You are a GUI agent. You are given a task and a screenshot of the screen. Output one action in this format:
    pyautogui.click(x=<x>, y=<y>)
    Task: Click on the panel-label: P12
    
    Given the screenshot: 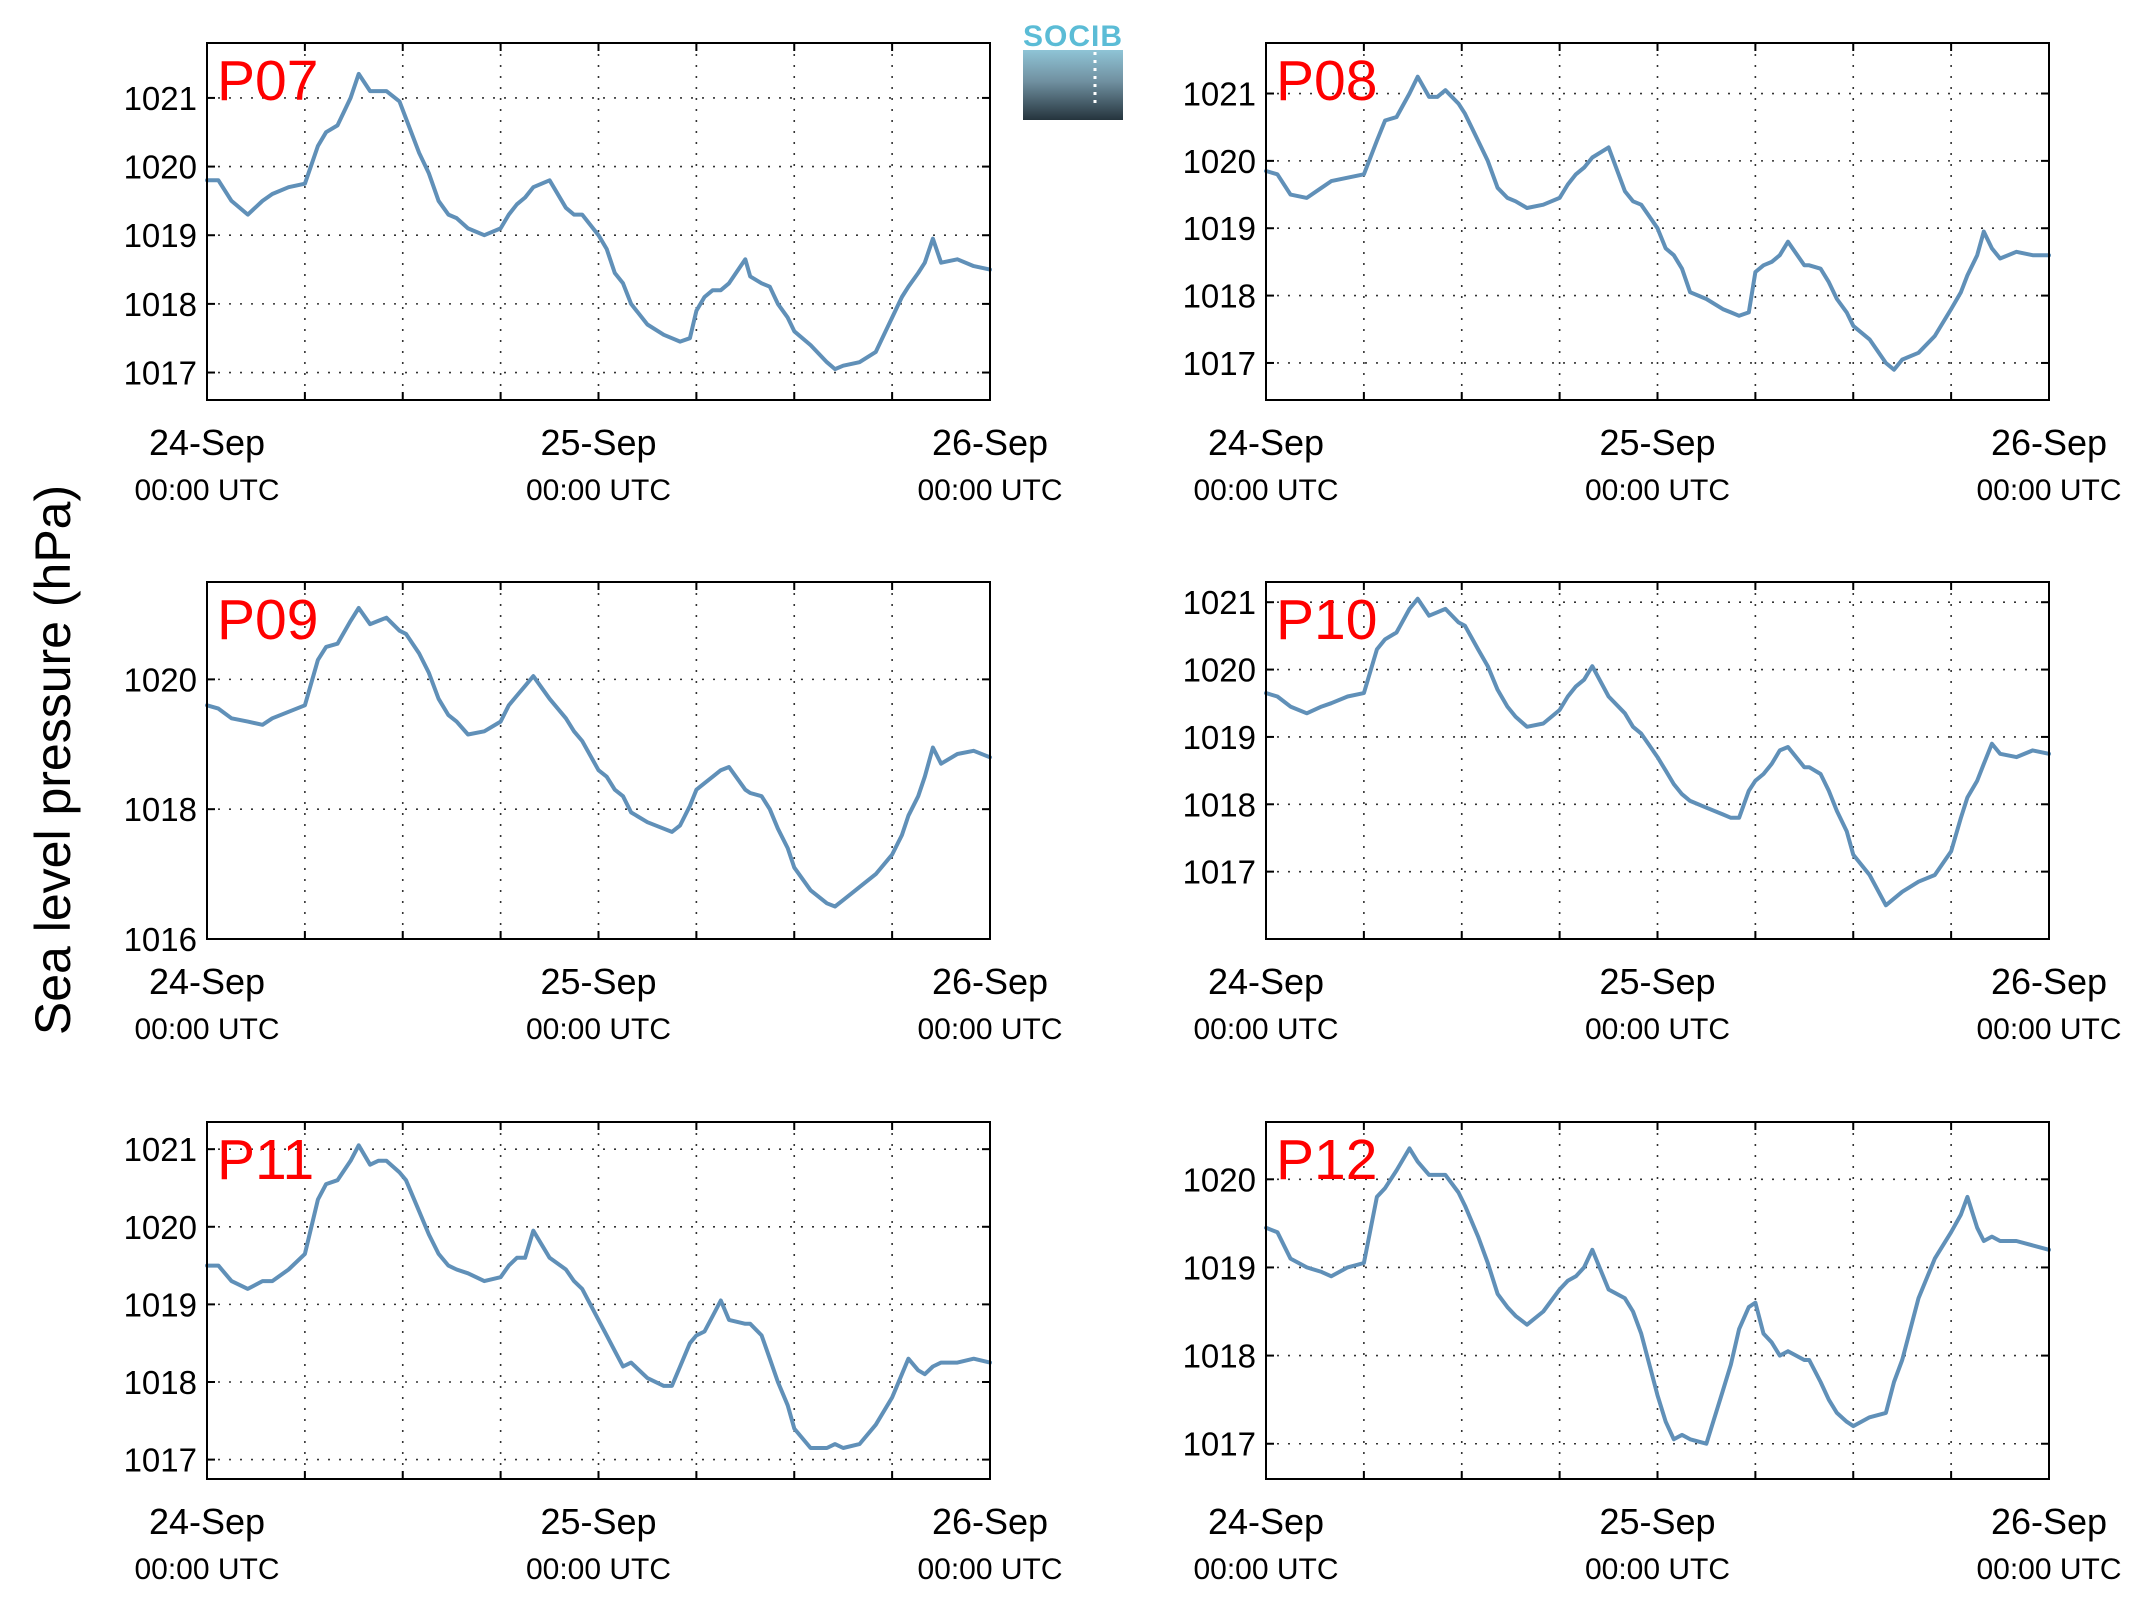 What is the action you would take?
    pyautogui.click(x=1326, y=1160)
    